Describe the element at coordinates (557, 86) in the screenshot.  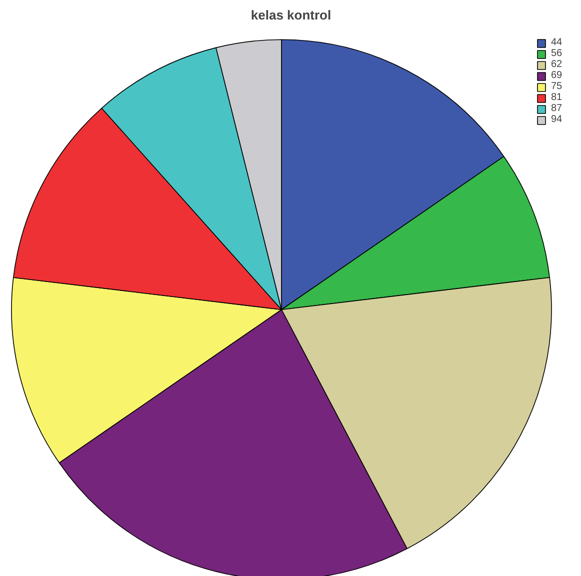
I see `legend-label: 75` at that location.